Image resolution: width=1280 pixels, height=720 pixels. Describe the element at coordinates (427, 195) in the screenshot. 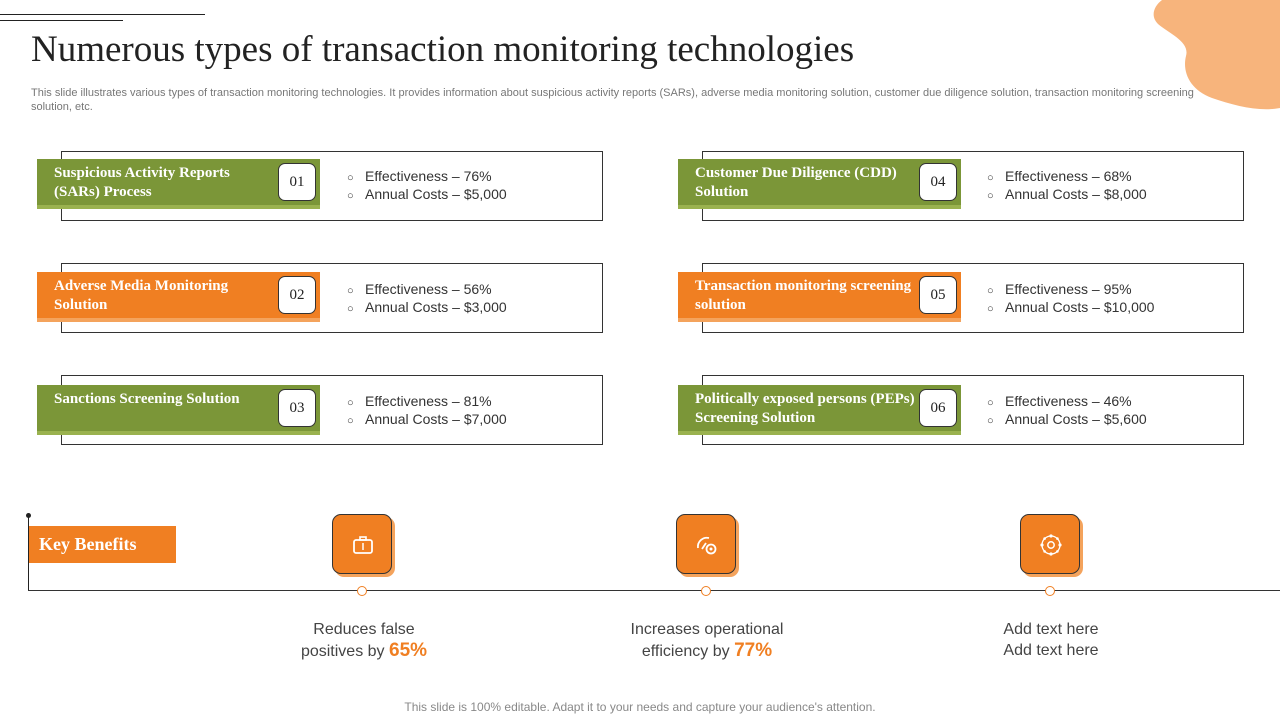

I see `bullet-cost: ○ Annual Costs – $5,000` at that location.